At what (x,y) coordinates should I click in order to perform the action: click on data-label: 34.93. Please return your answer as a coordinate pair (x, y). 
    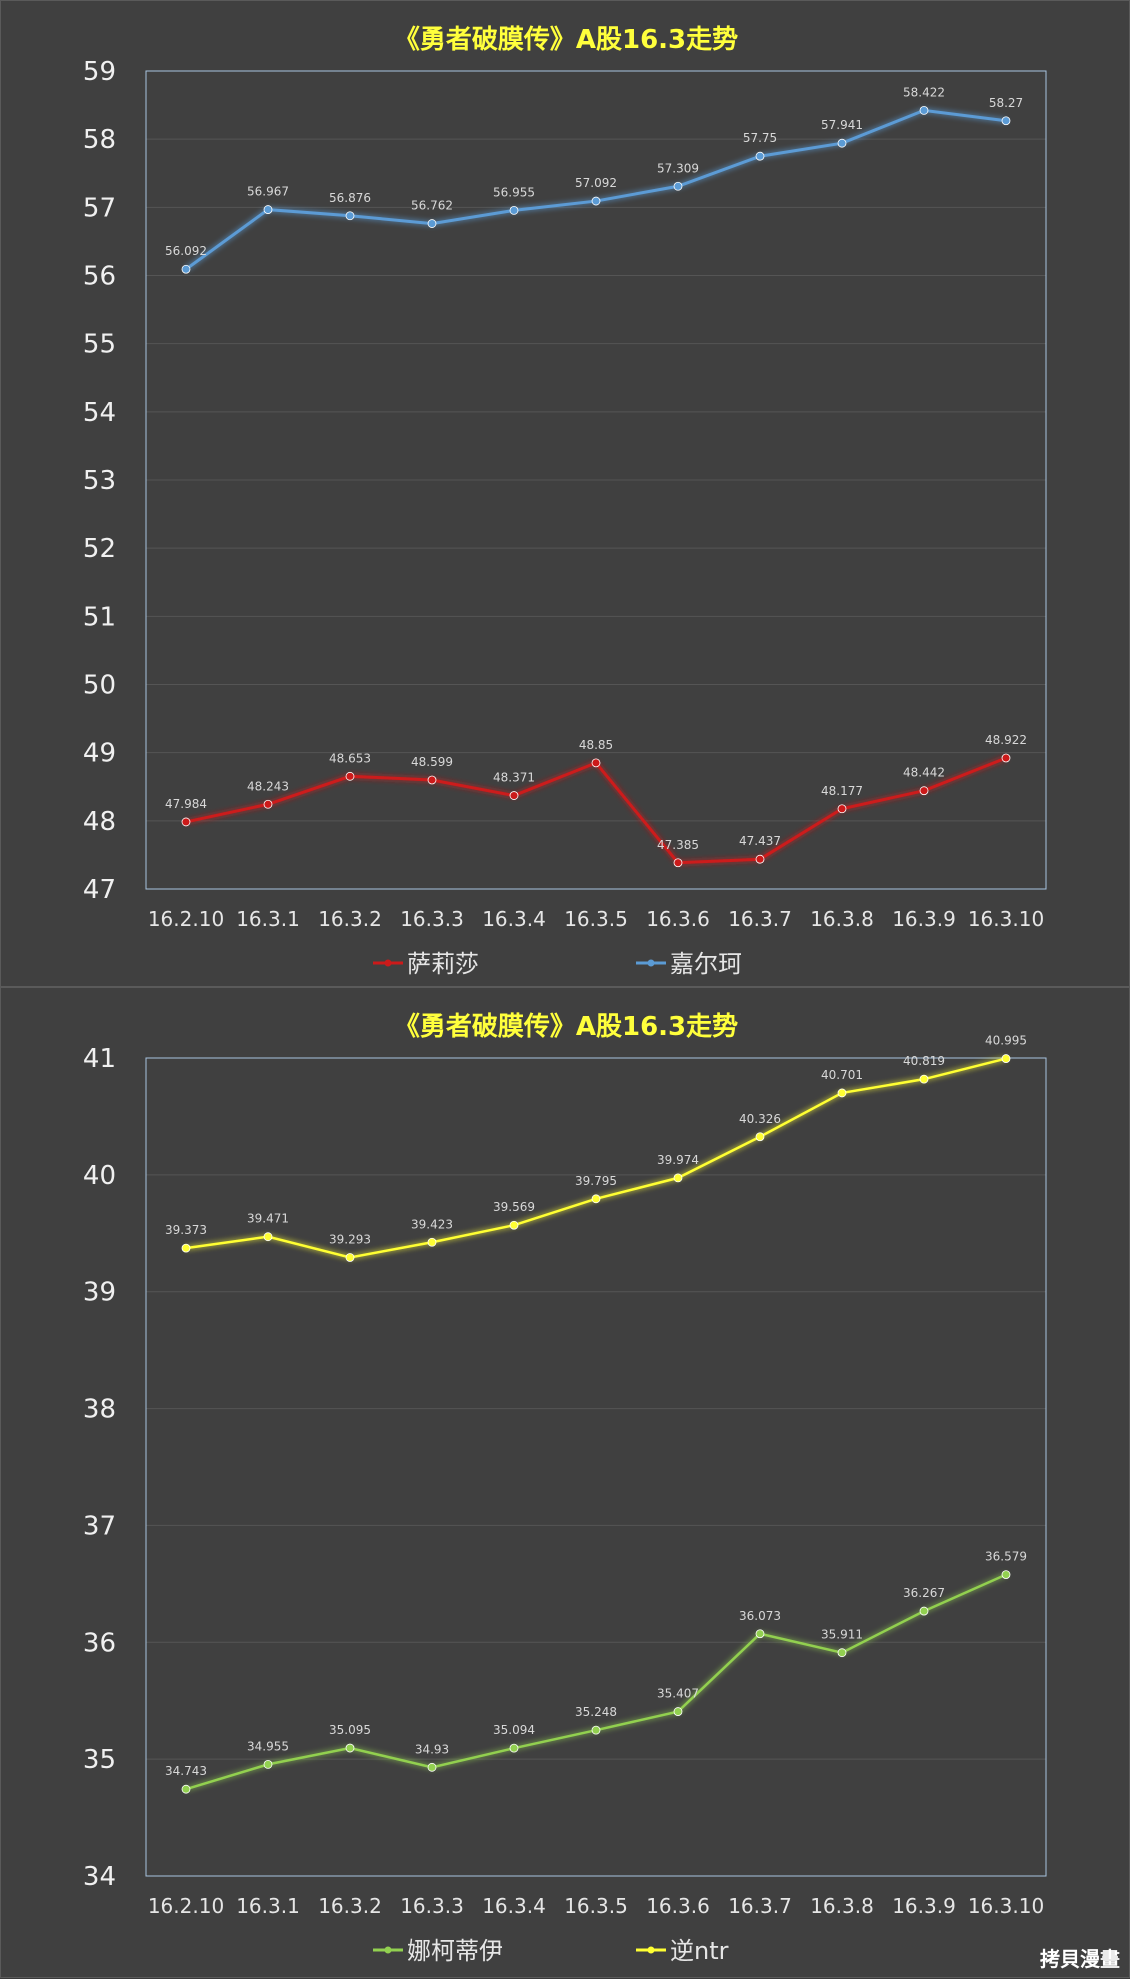
    Looking at the image, I should click on (432, 1749).